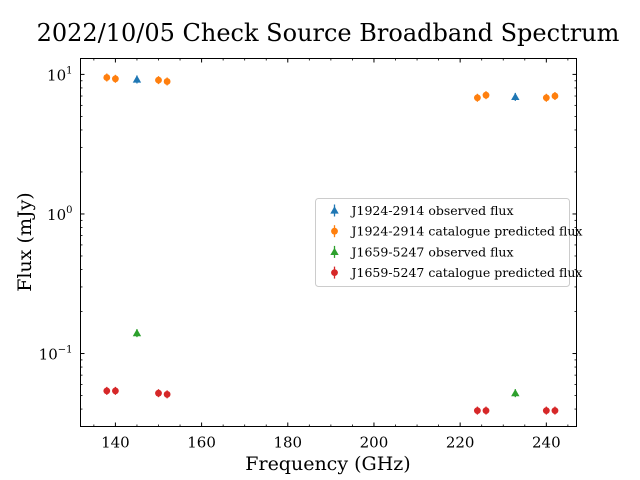 This screenshot has width=640, height=480. I want to click on legend-box, so click(442, 242).